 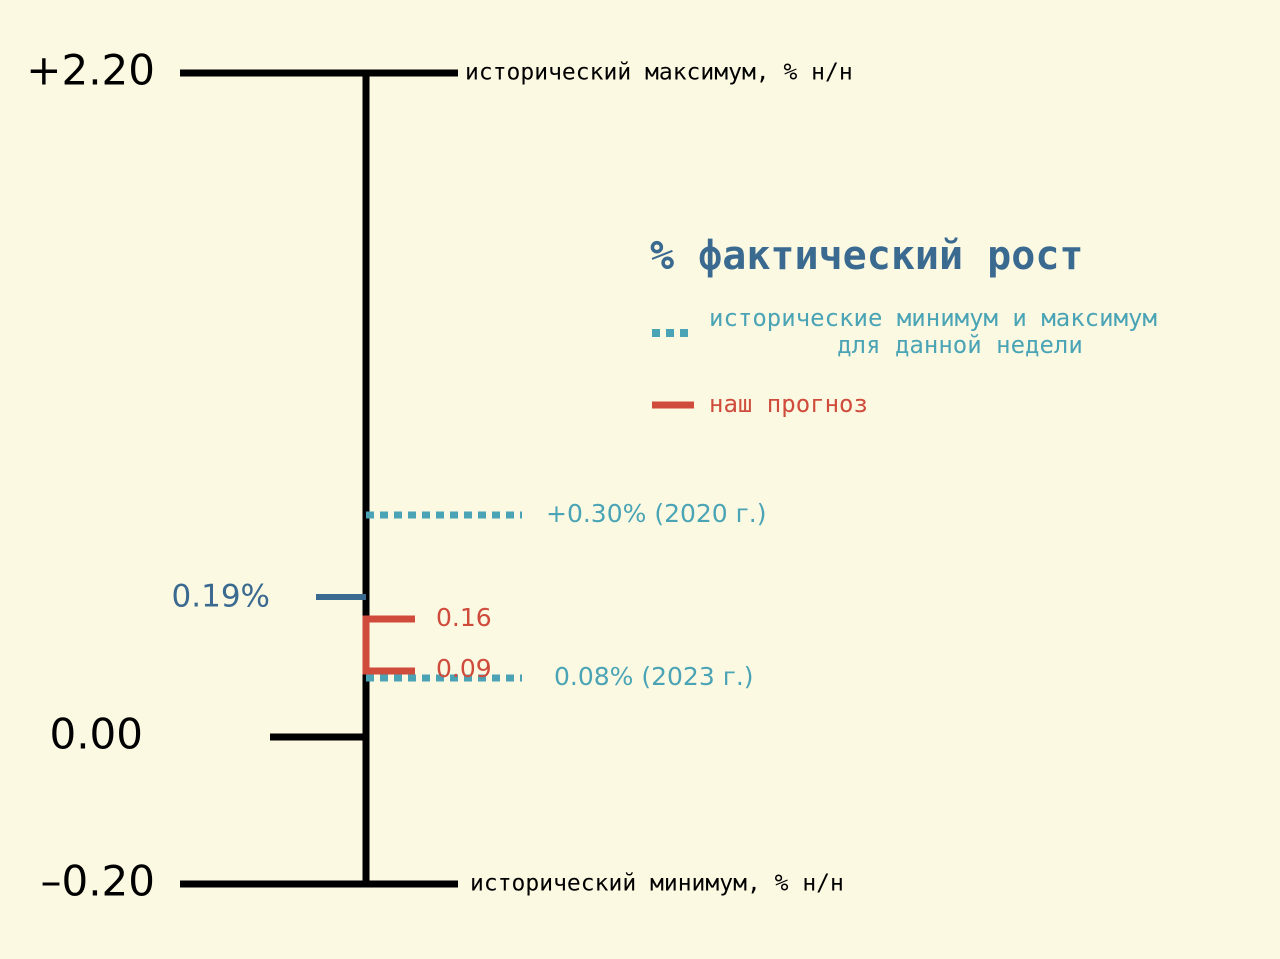 What do you see at coordinates (654, 676) in the screenshot?
I see `historical-week-min-label: 0.08% (2023 г.)` at bounding box center [654, 676].